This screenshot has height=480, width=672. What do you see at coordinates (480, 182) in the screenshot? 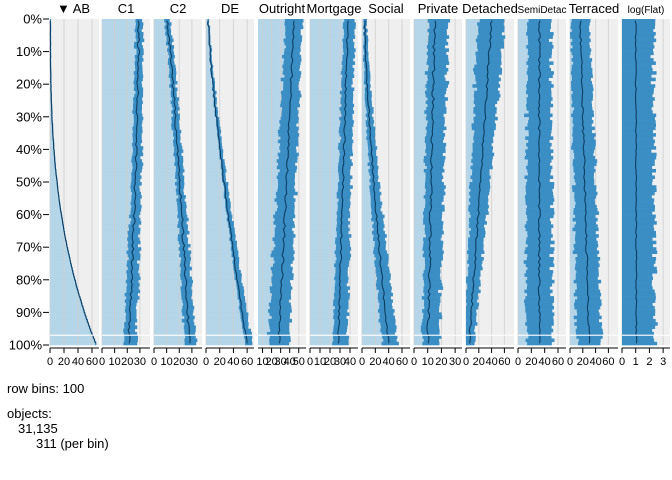
I see `mean-line` at bounding box center [480, 182].